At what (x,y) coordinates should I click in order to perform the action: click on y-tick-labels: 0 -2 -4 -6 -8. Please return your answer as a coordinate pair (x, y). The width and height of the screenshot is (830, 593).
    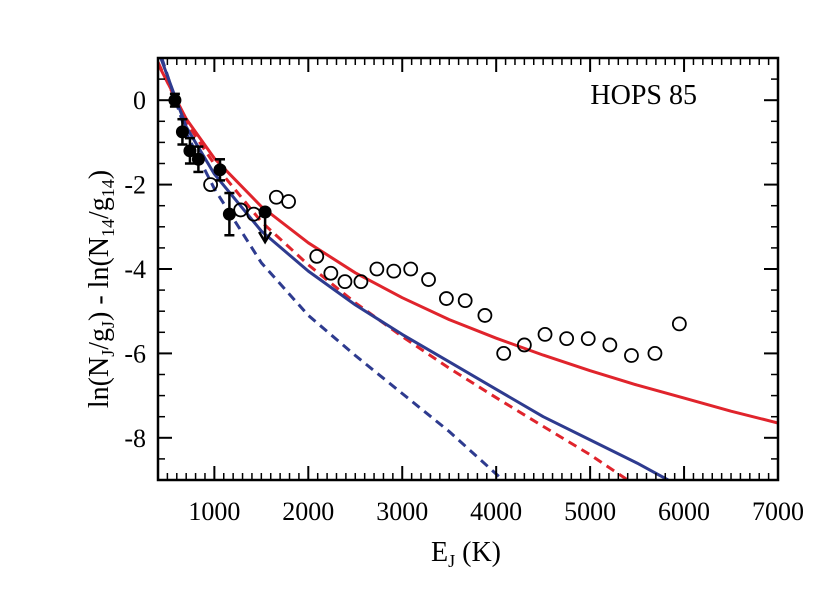
    Looking at the image, I should click on (135, 269).